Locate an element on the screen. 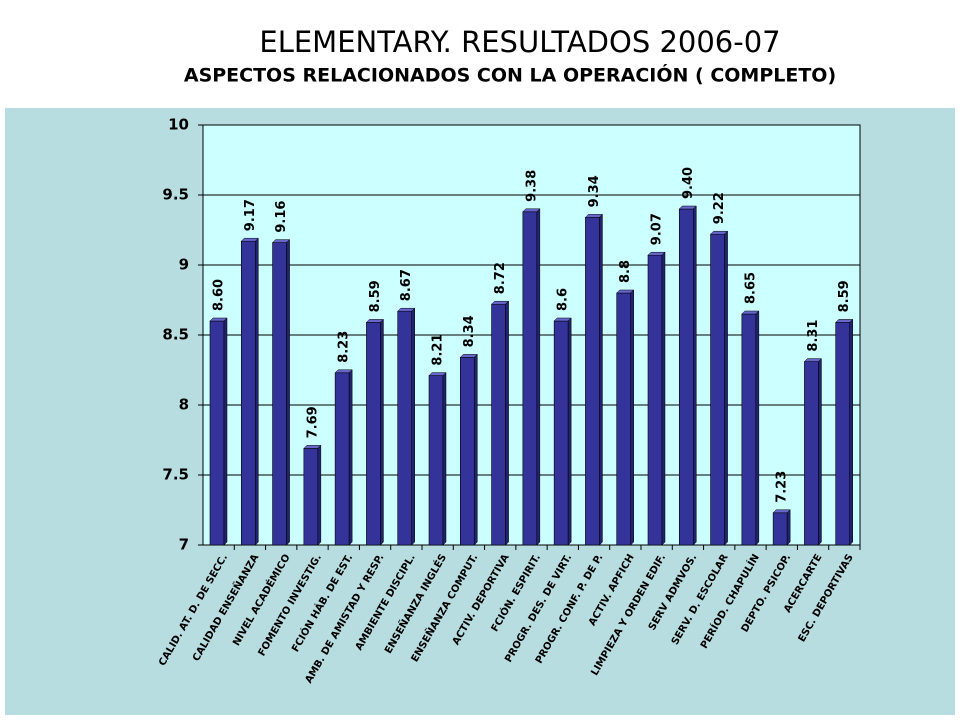  y-tick-label: 8.5 is located at coordinates (175, 335).